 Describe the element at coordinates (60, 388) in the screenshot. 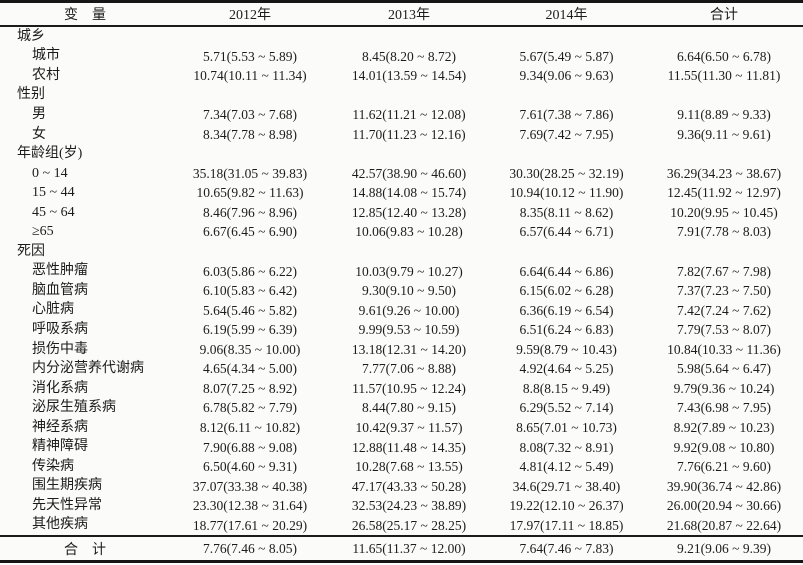

I see `row-label: 消化系病` at that location.